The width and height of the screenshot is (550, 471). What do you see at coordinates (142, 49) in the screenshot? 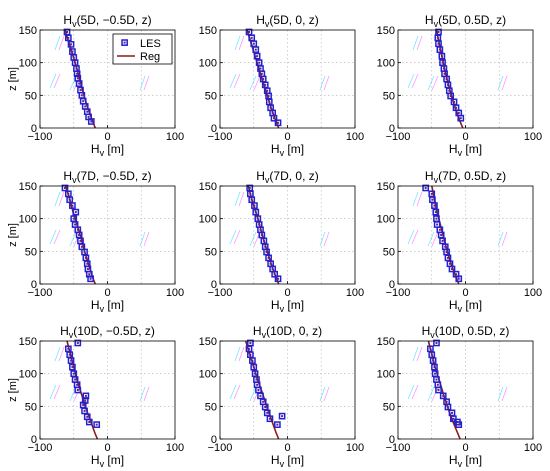
I see `legend-box` at bounding box center [142, 49].